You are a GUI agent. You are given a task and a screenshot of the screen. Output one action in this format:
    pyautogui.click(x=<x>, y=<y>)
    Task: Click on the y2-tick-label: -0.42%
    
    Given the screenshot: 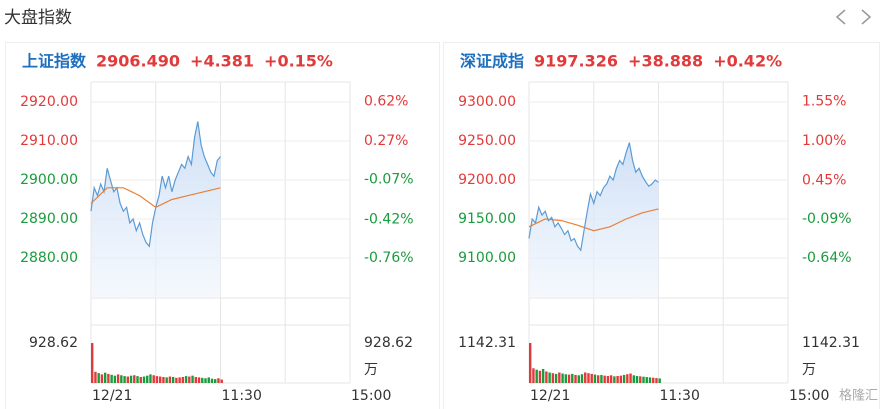 What is the action you would take?
    pyautogui.click(x=389, y=219)
    